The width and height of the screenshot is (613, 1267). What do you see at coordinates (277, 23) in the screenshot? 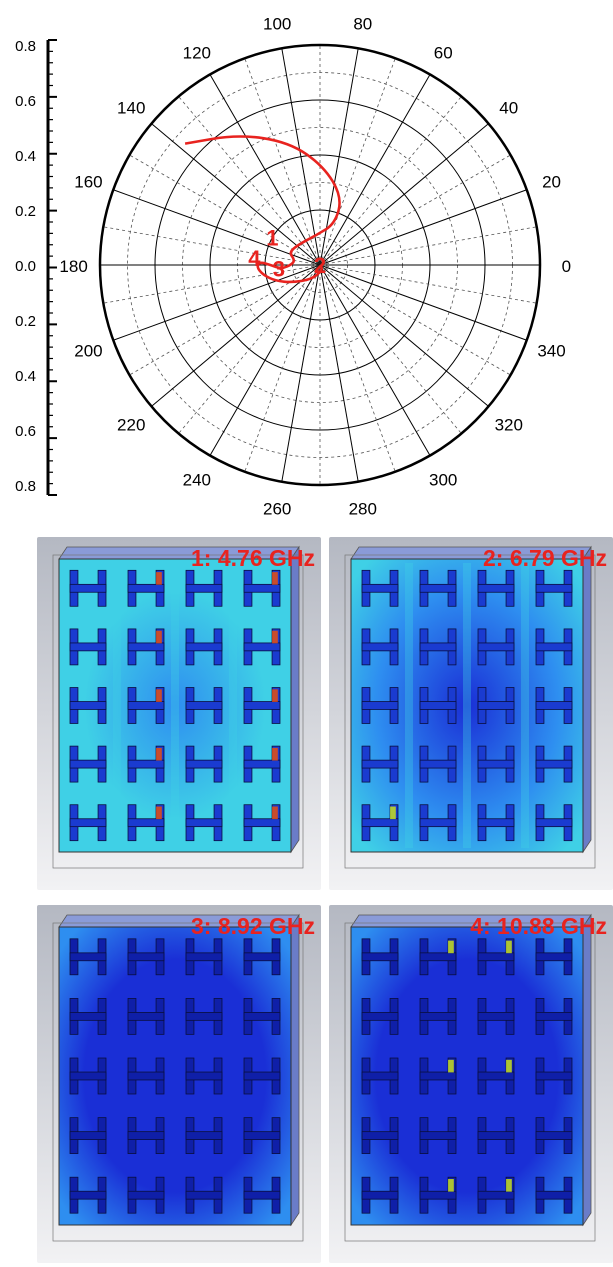
I see `angular-tick-label: 100` at bounding box center [277, 23].